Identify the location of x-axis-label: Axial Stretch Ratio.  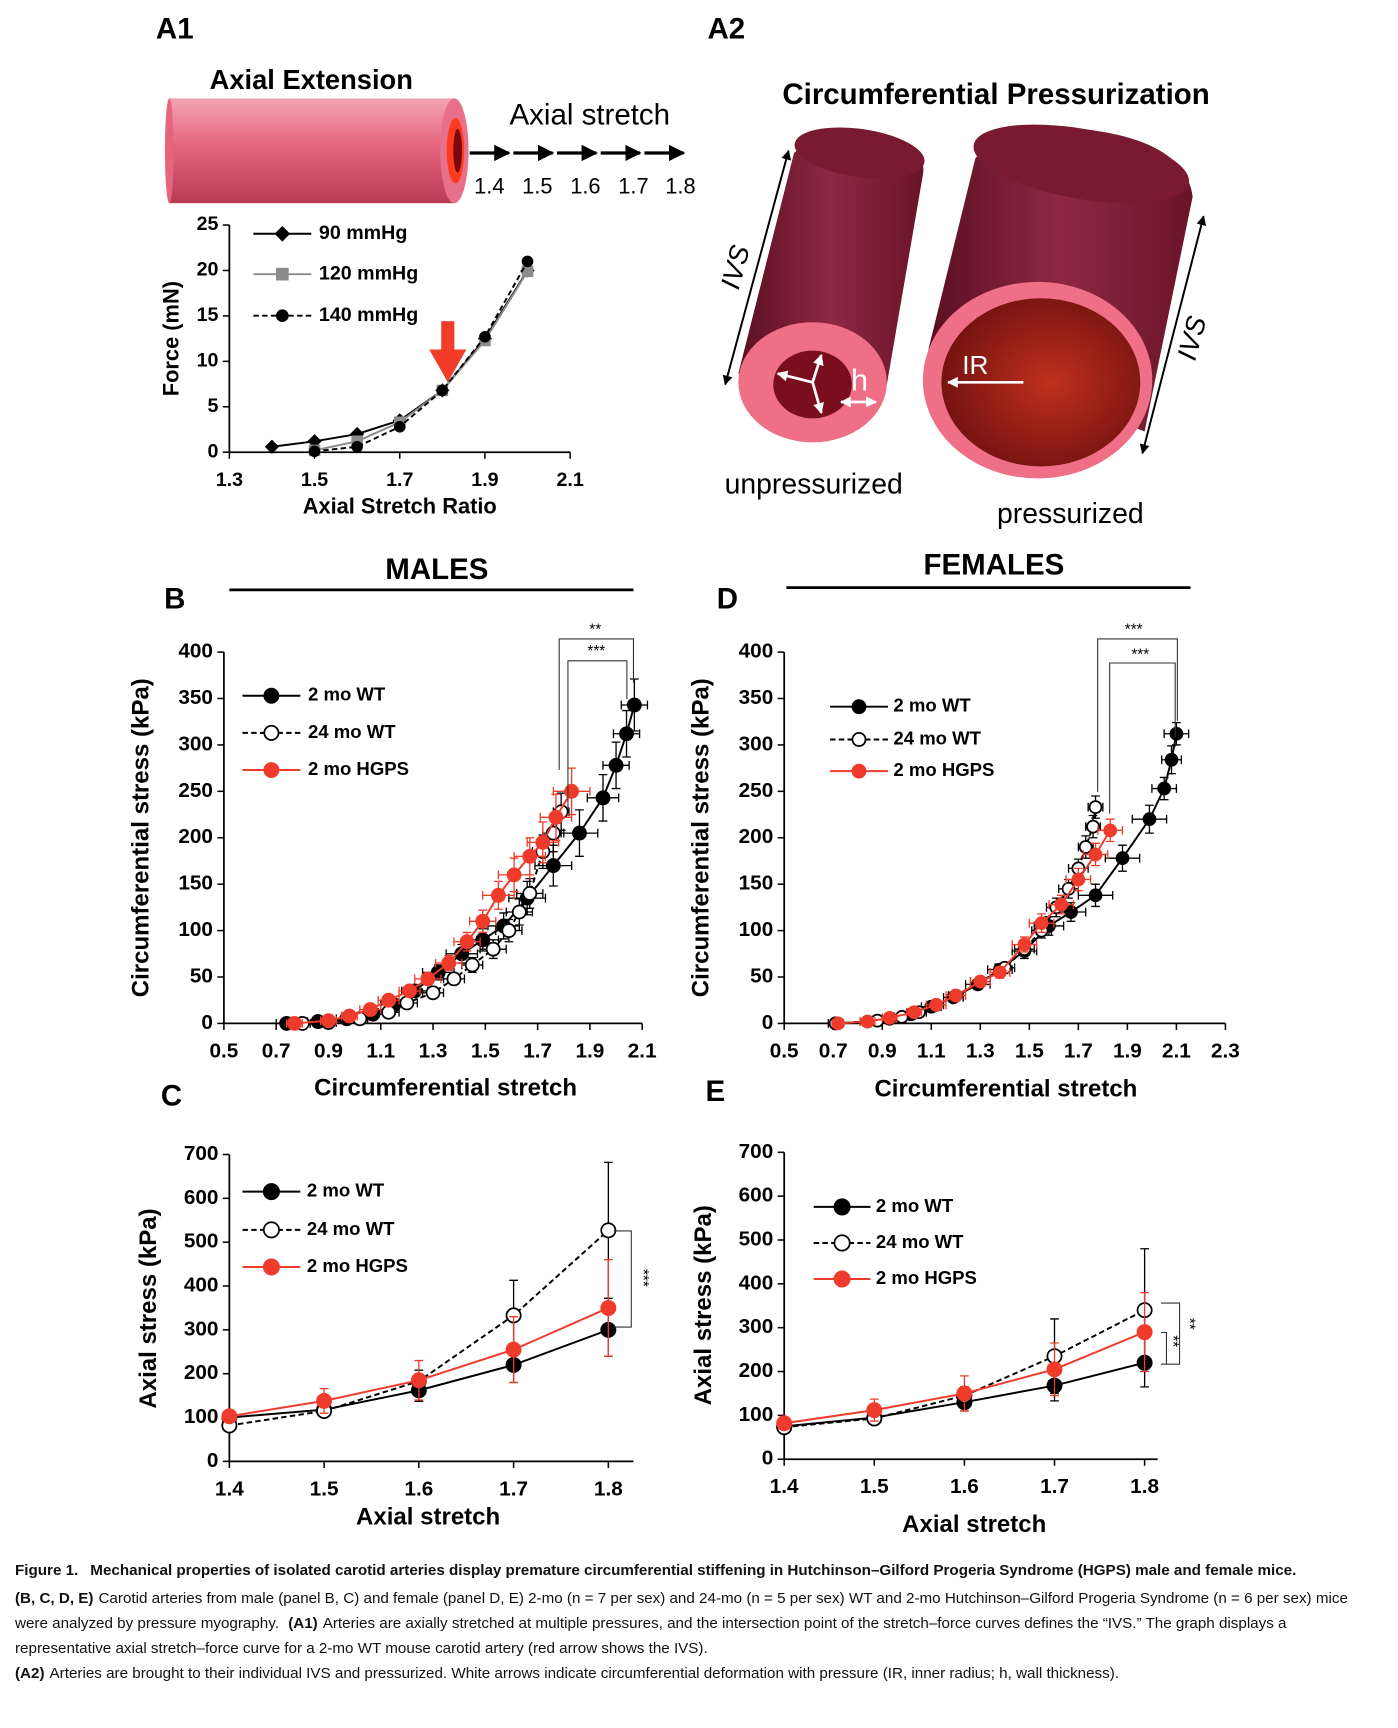
(400, 506).